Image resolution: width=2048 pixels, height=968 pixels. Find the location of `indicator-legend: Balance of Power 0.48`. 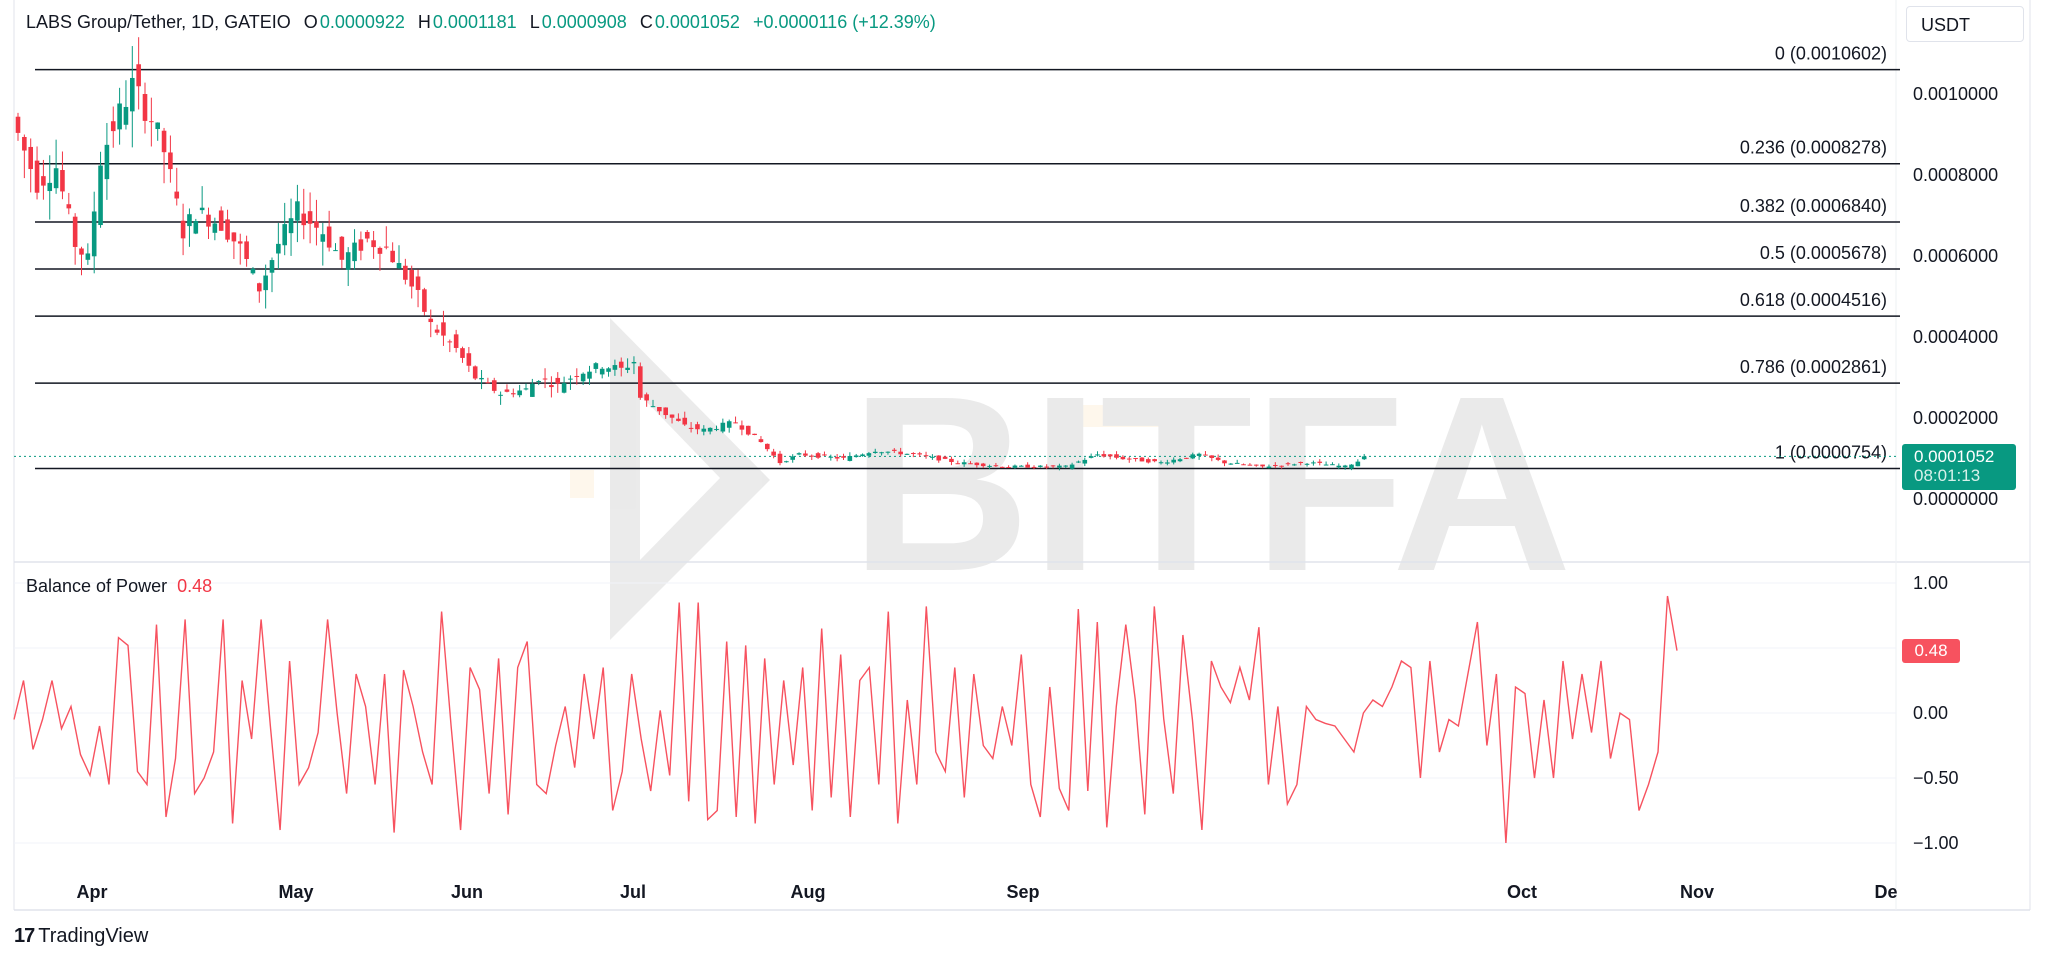

indicator-legend: Balance of Power 0.48 is located at coordinates (119, 586).